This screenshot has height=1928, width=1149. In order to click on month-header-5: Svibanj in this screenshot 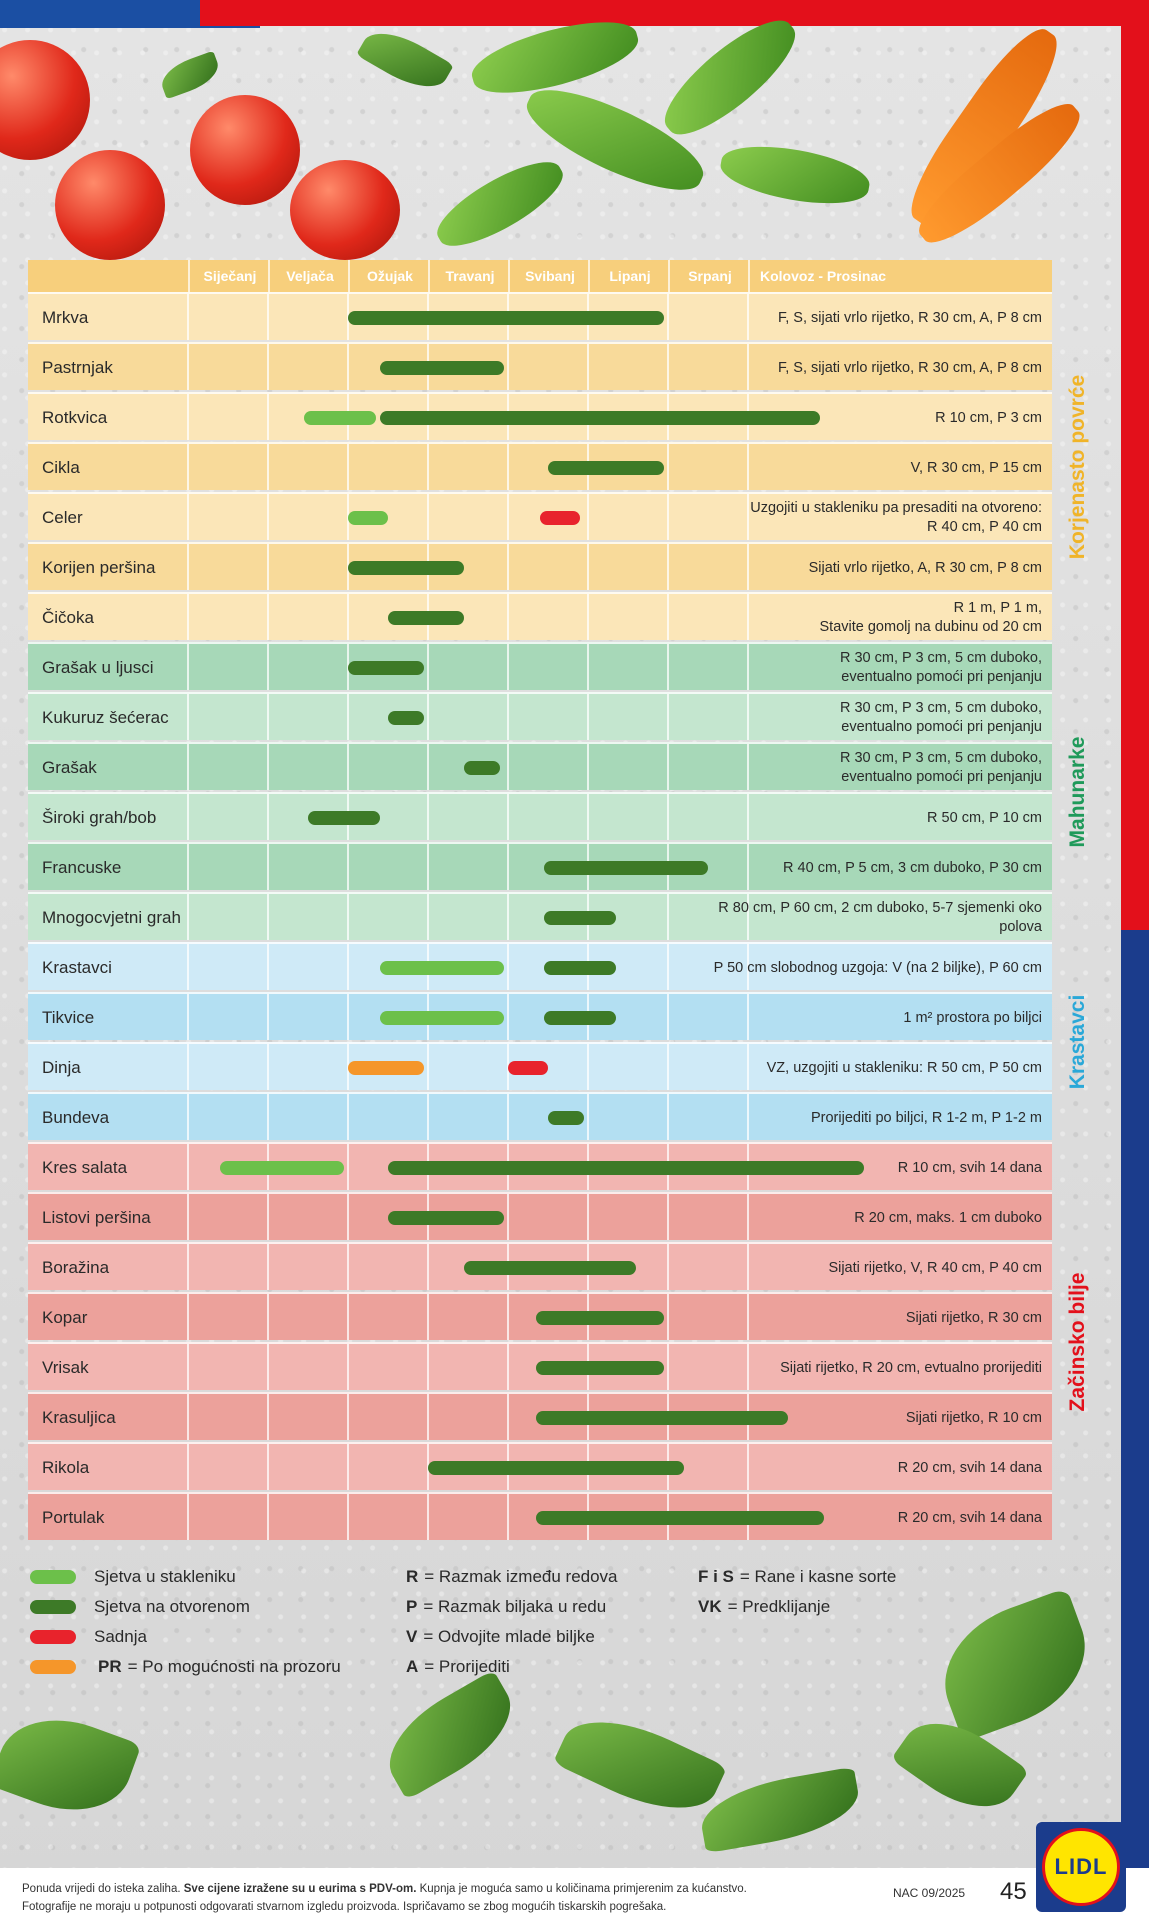, I will do `click(549, 276)`.